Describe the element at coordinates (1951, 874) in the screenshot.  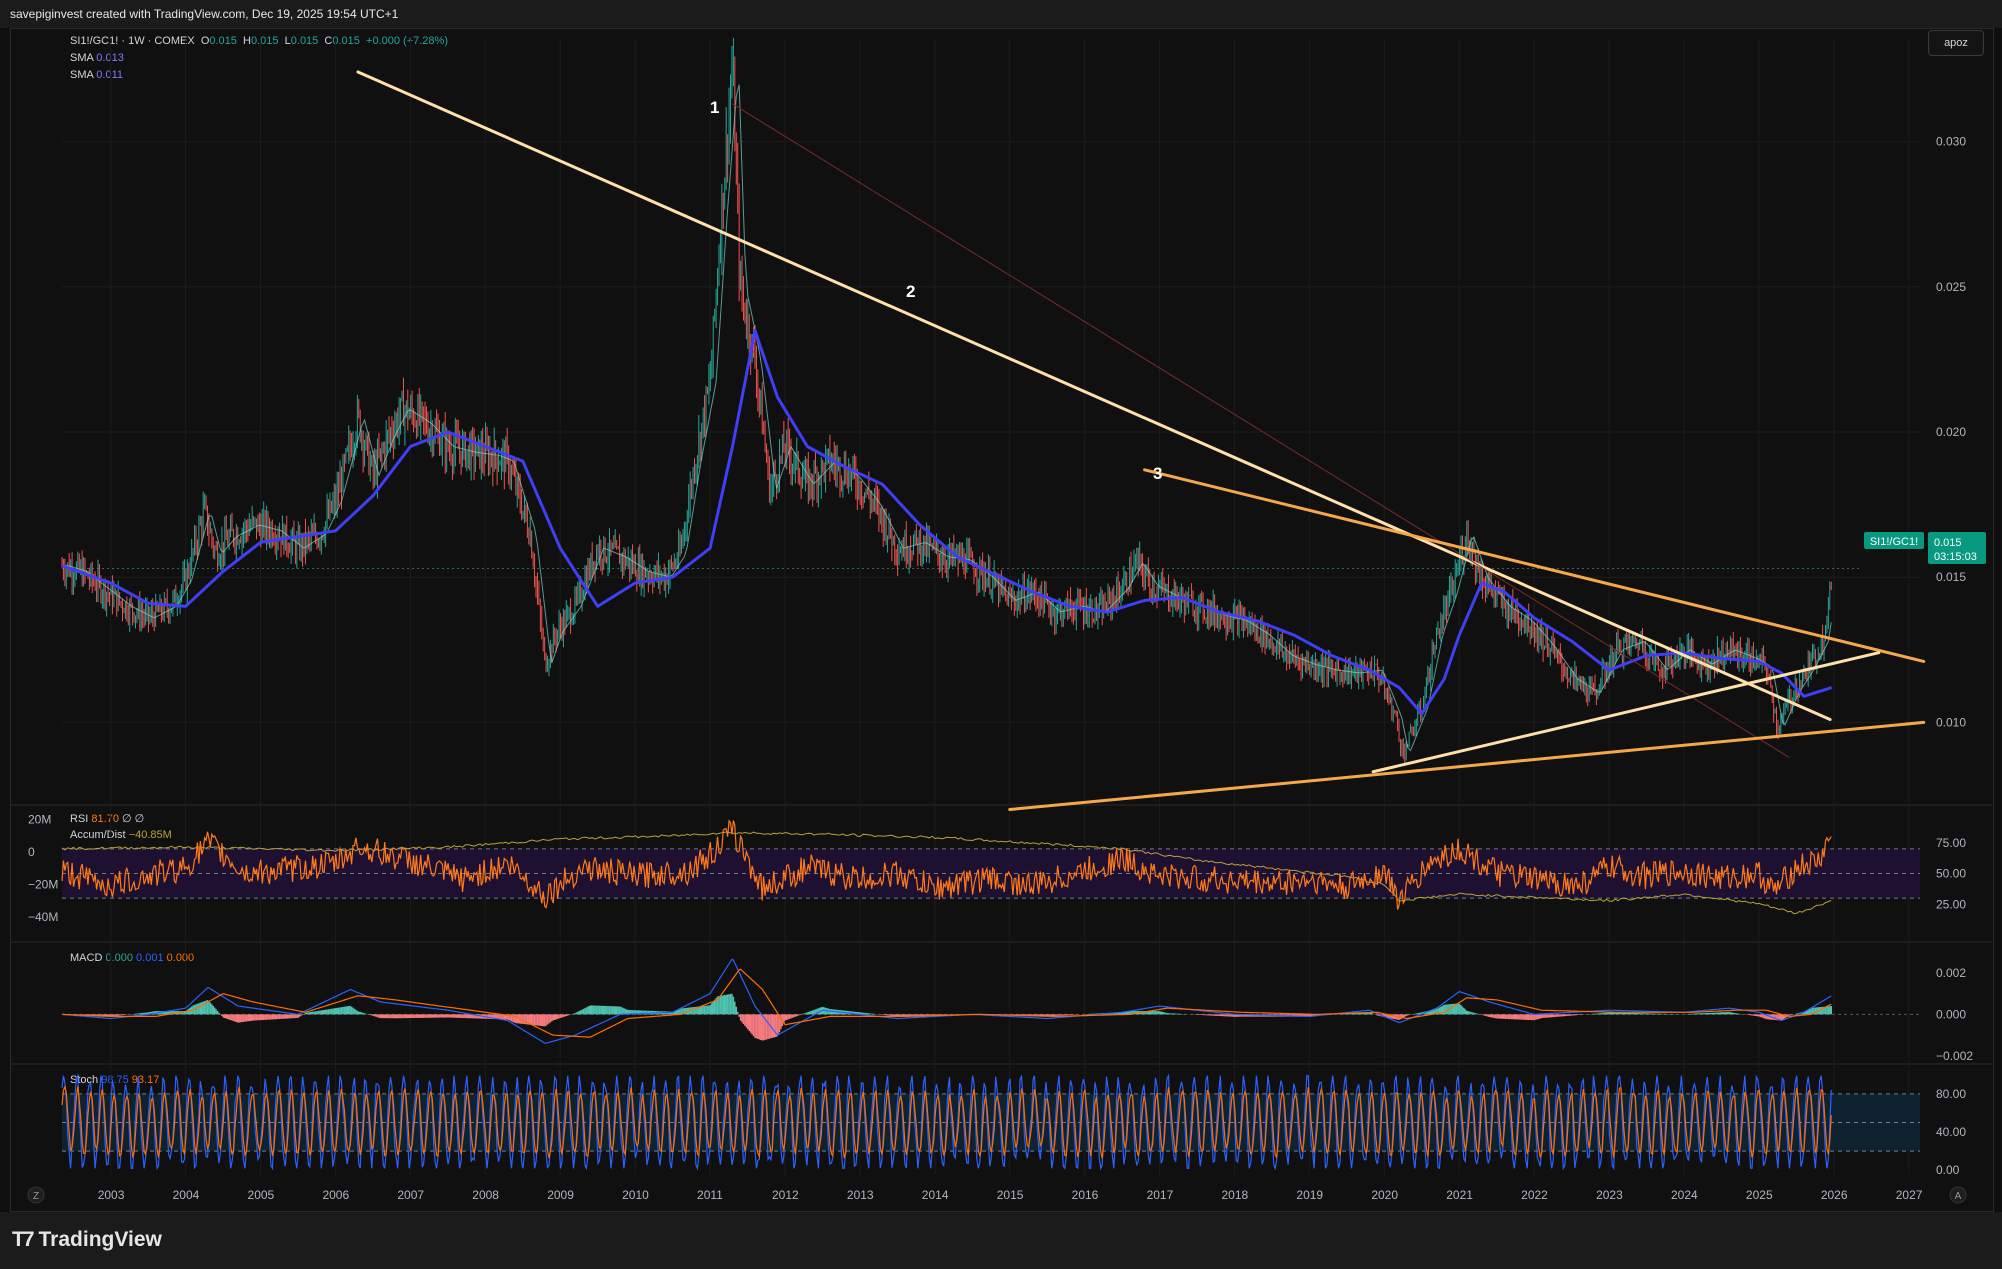
I see `rsi-tick-label: 50.00` at that location.